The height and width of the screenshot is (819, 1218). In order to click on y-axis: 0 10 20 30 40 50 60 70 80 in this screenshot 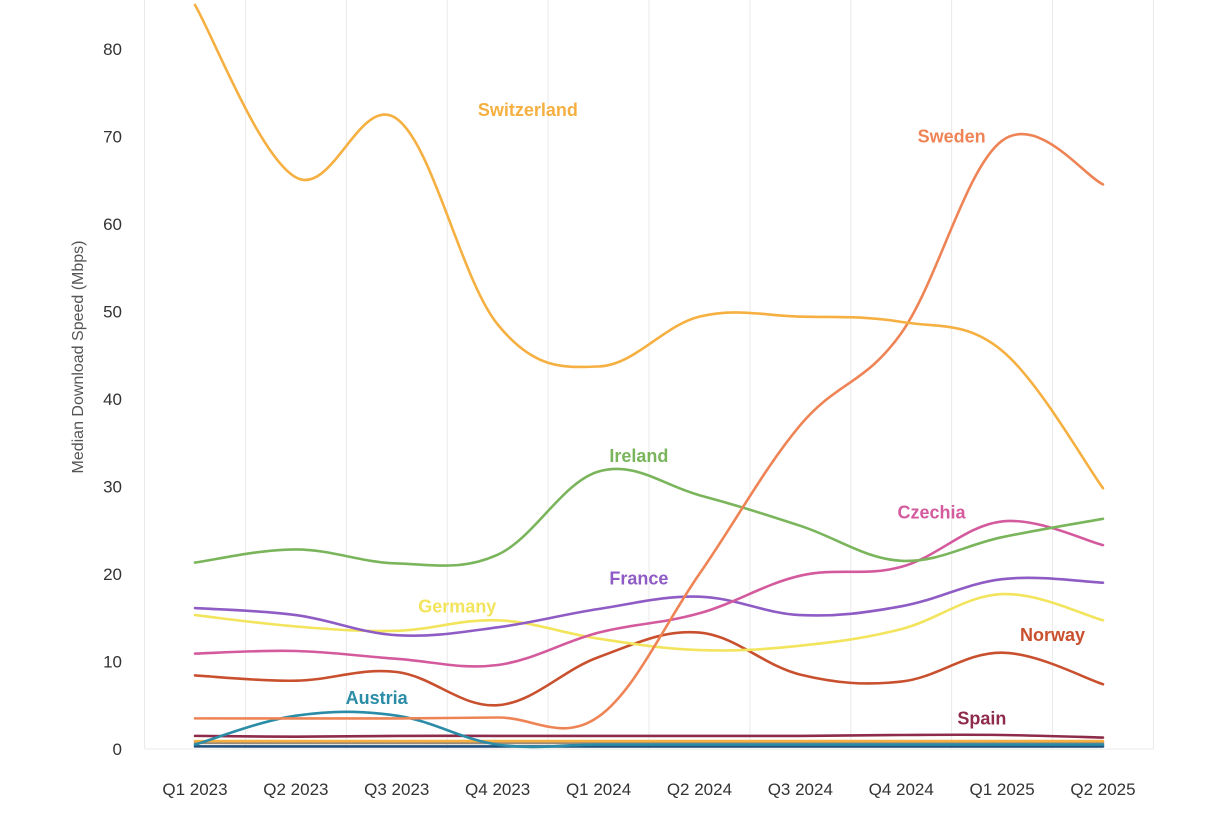, I will do `click(112, 399)`.